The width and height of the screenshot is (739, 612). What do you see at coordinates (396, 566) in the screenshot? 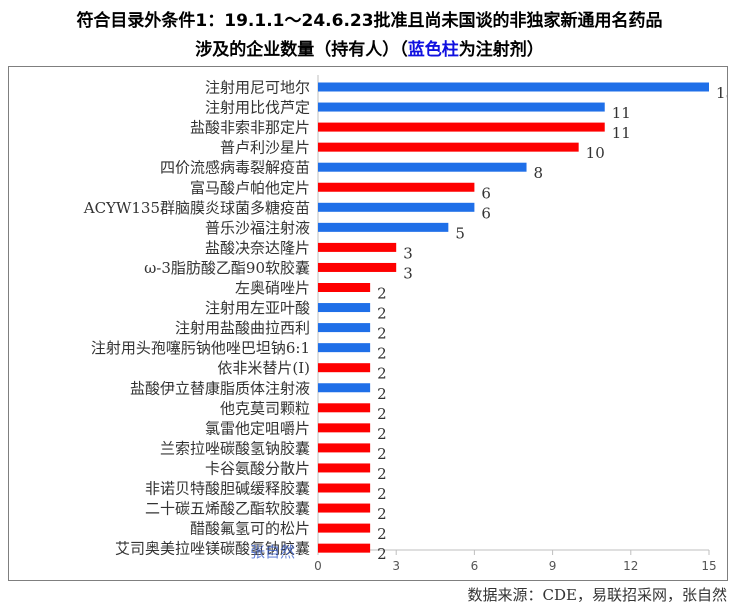
I see `x-tick-label: 3` at bounding box center [396, 566].